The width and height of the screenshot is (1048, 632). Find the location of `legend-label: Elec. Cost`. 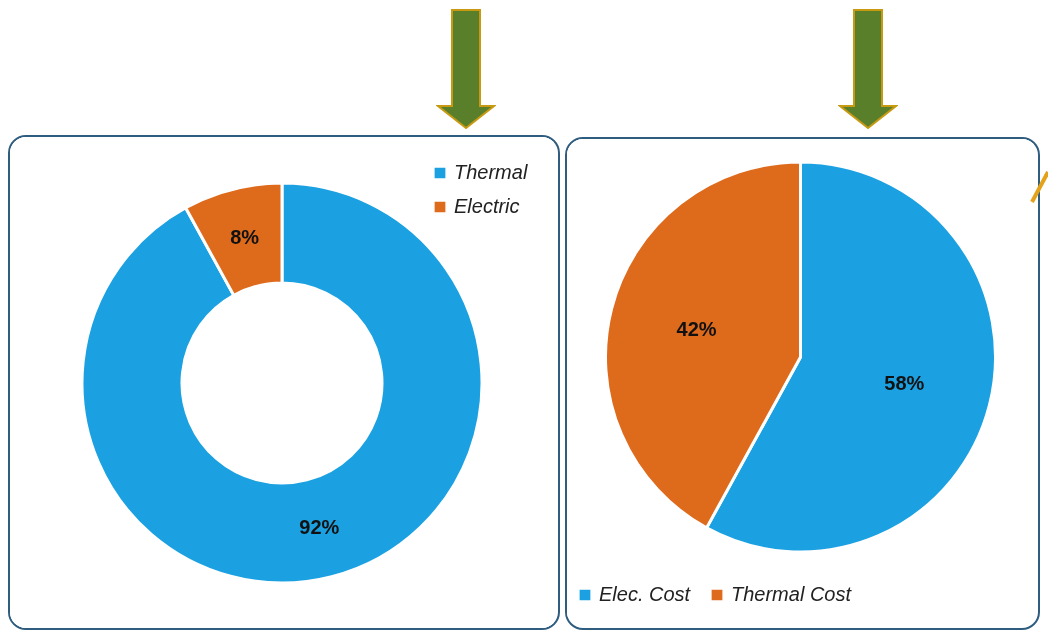

legend-label: Elec. Cost is located at coordinates (645, 594).